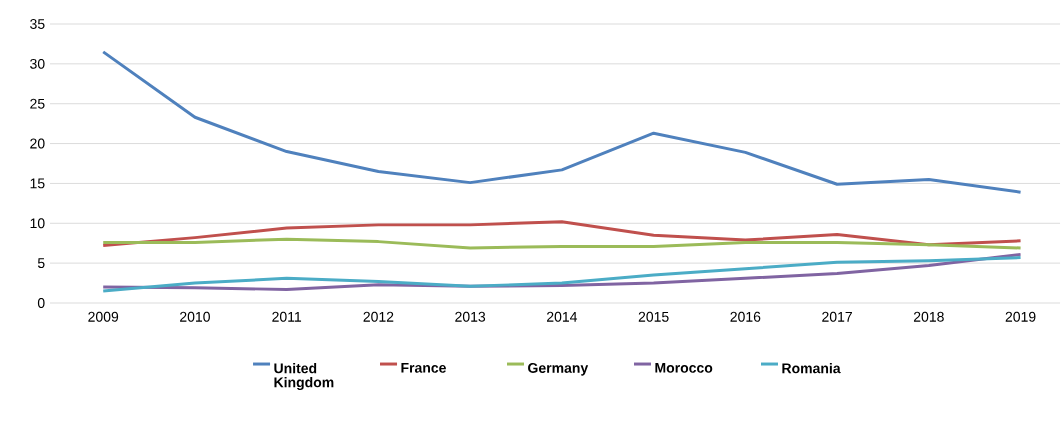 This screenshot has width=1064, height=439. Describe the element at coordinates (287, 316) in the screenshot. I see `x-tick-label: 2011` at that location.